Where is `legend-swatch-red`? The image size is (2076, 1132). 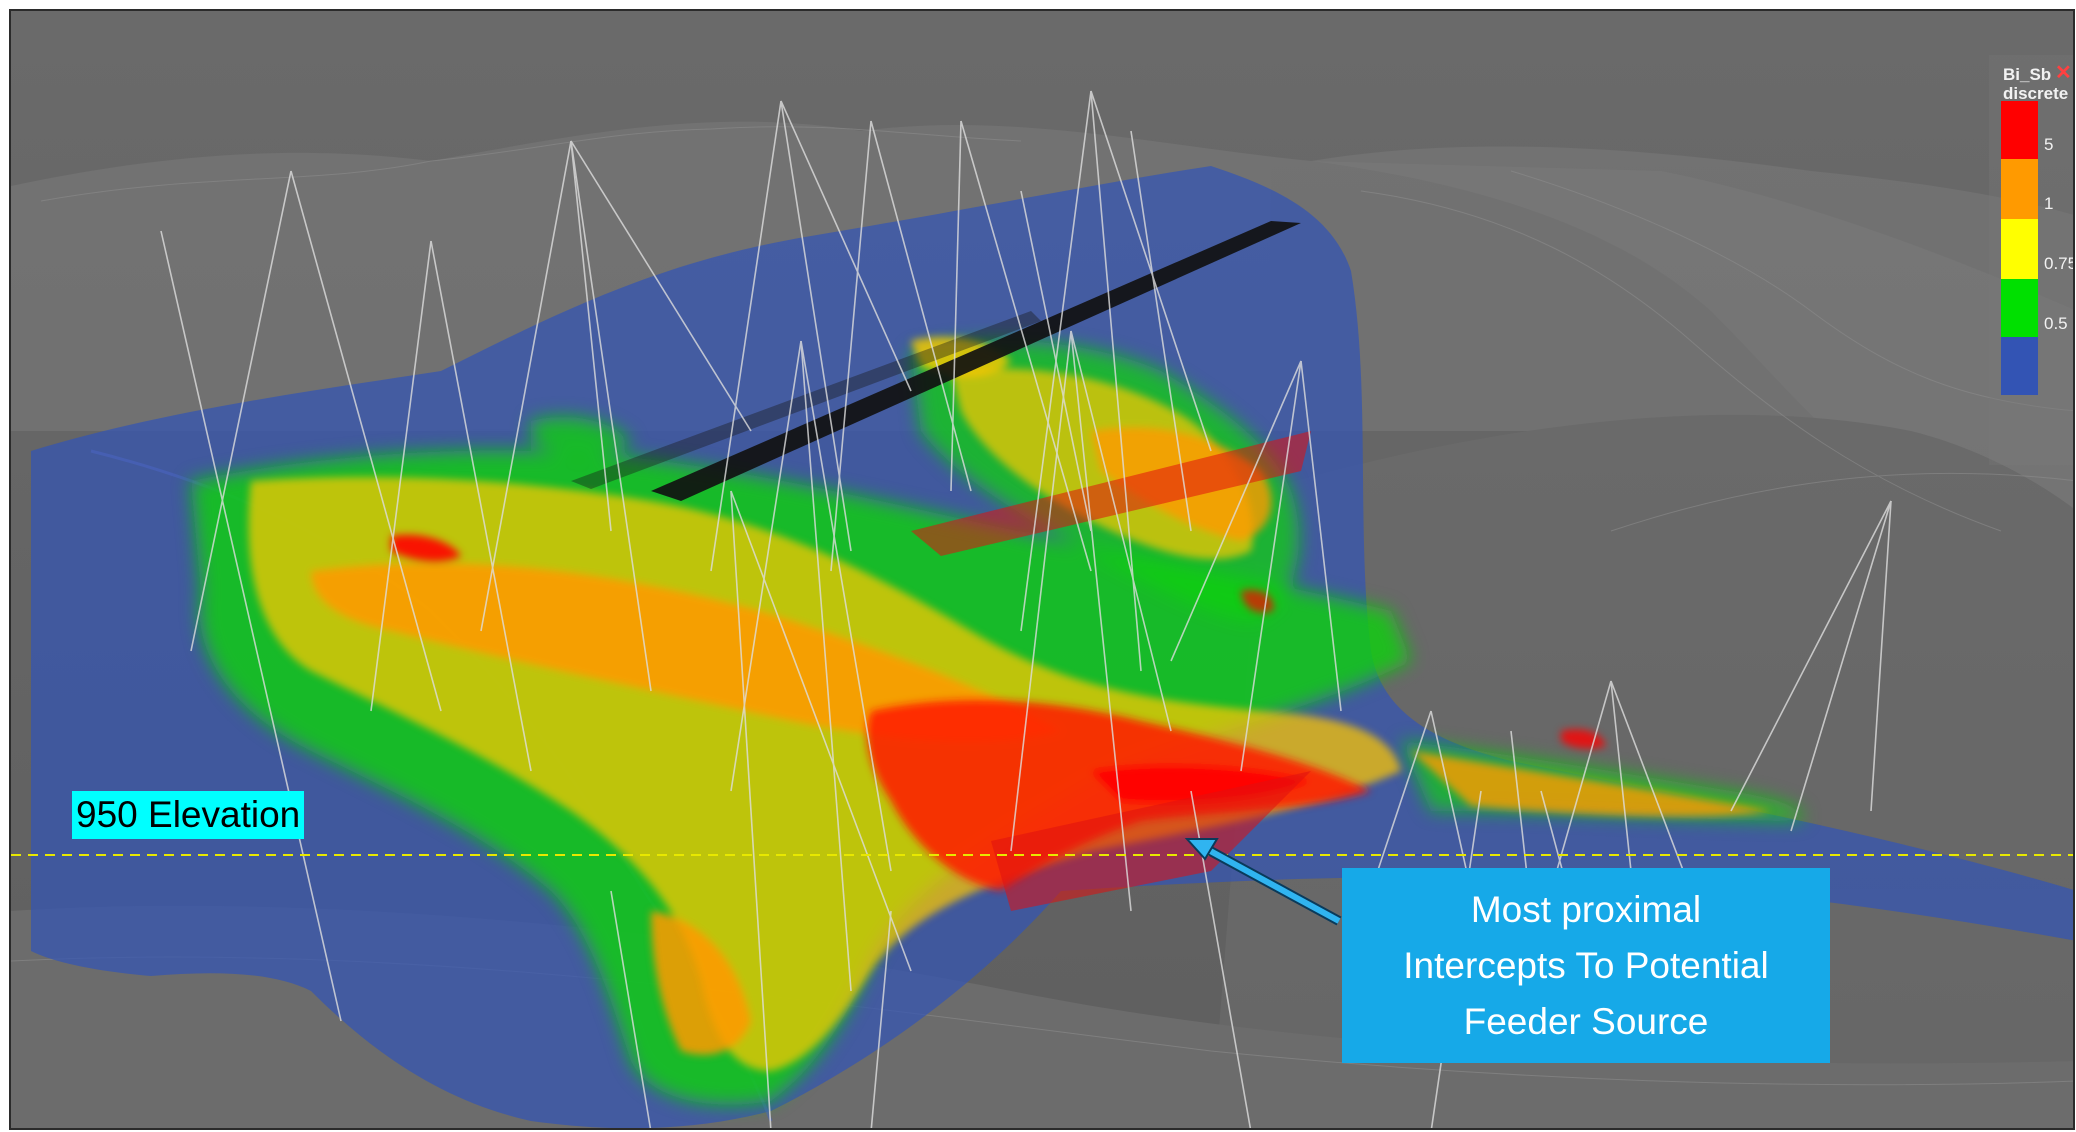
legend-swatch-red is located at coordinates (2019, 130).